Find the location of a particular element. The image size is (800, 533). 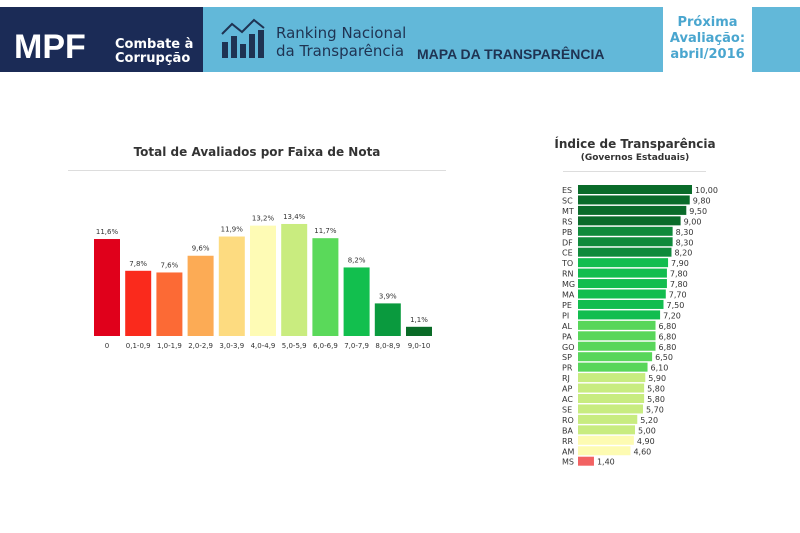

bar-label: 11,6% is located at coordinates (107, 232).